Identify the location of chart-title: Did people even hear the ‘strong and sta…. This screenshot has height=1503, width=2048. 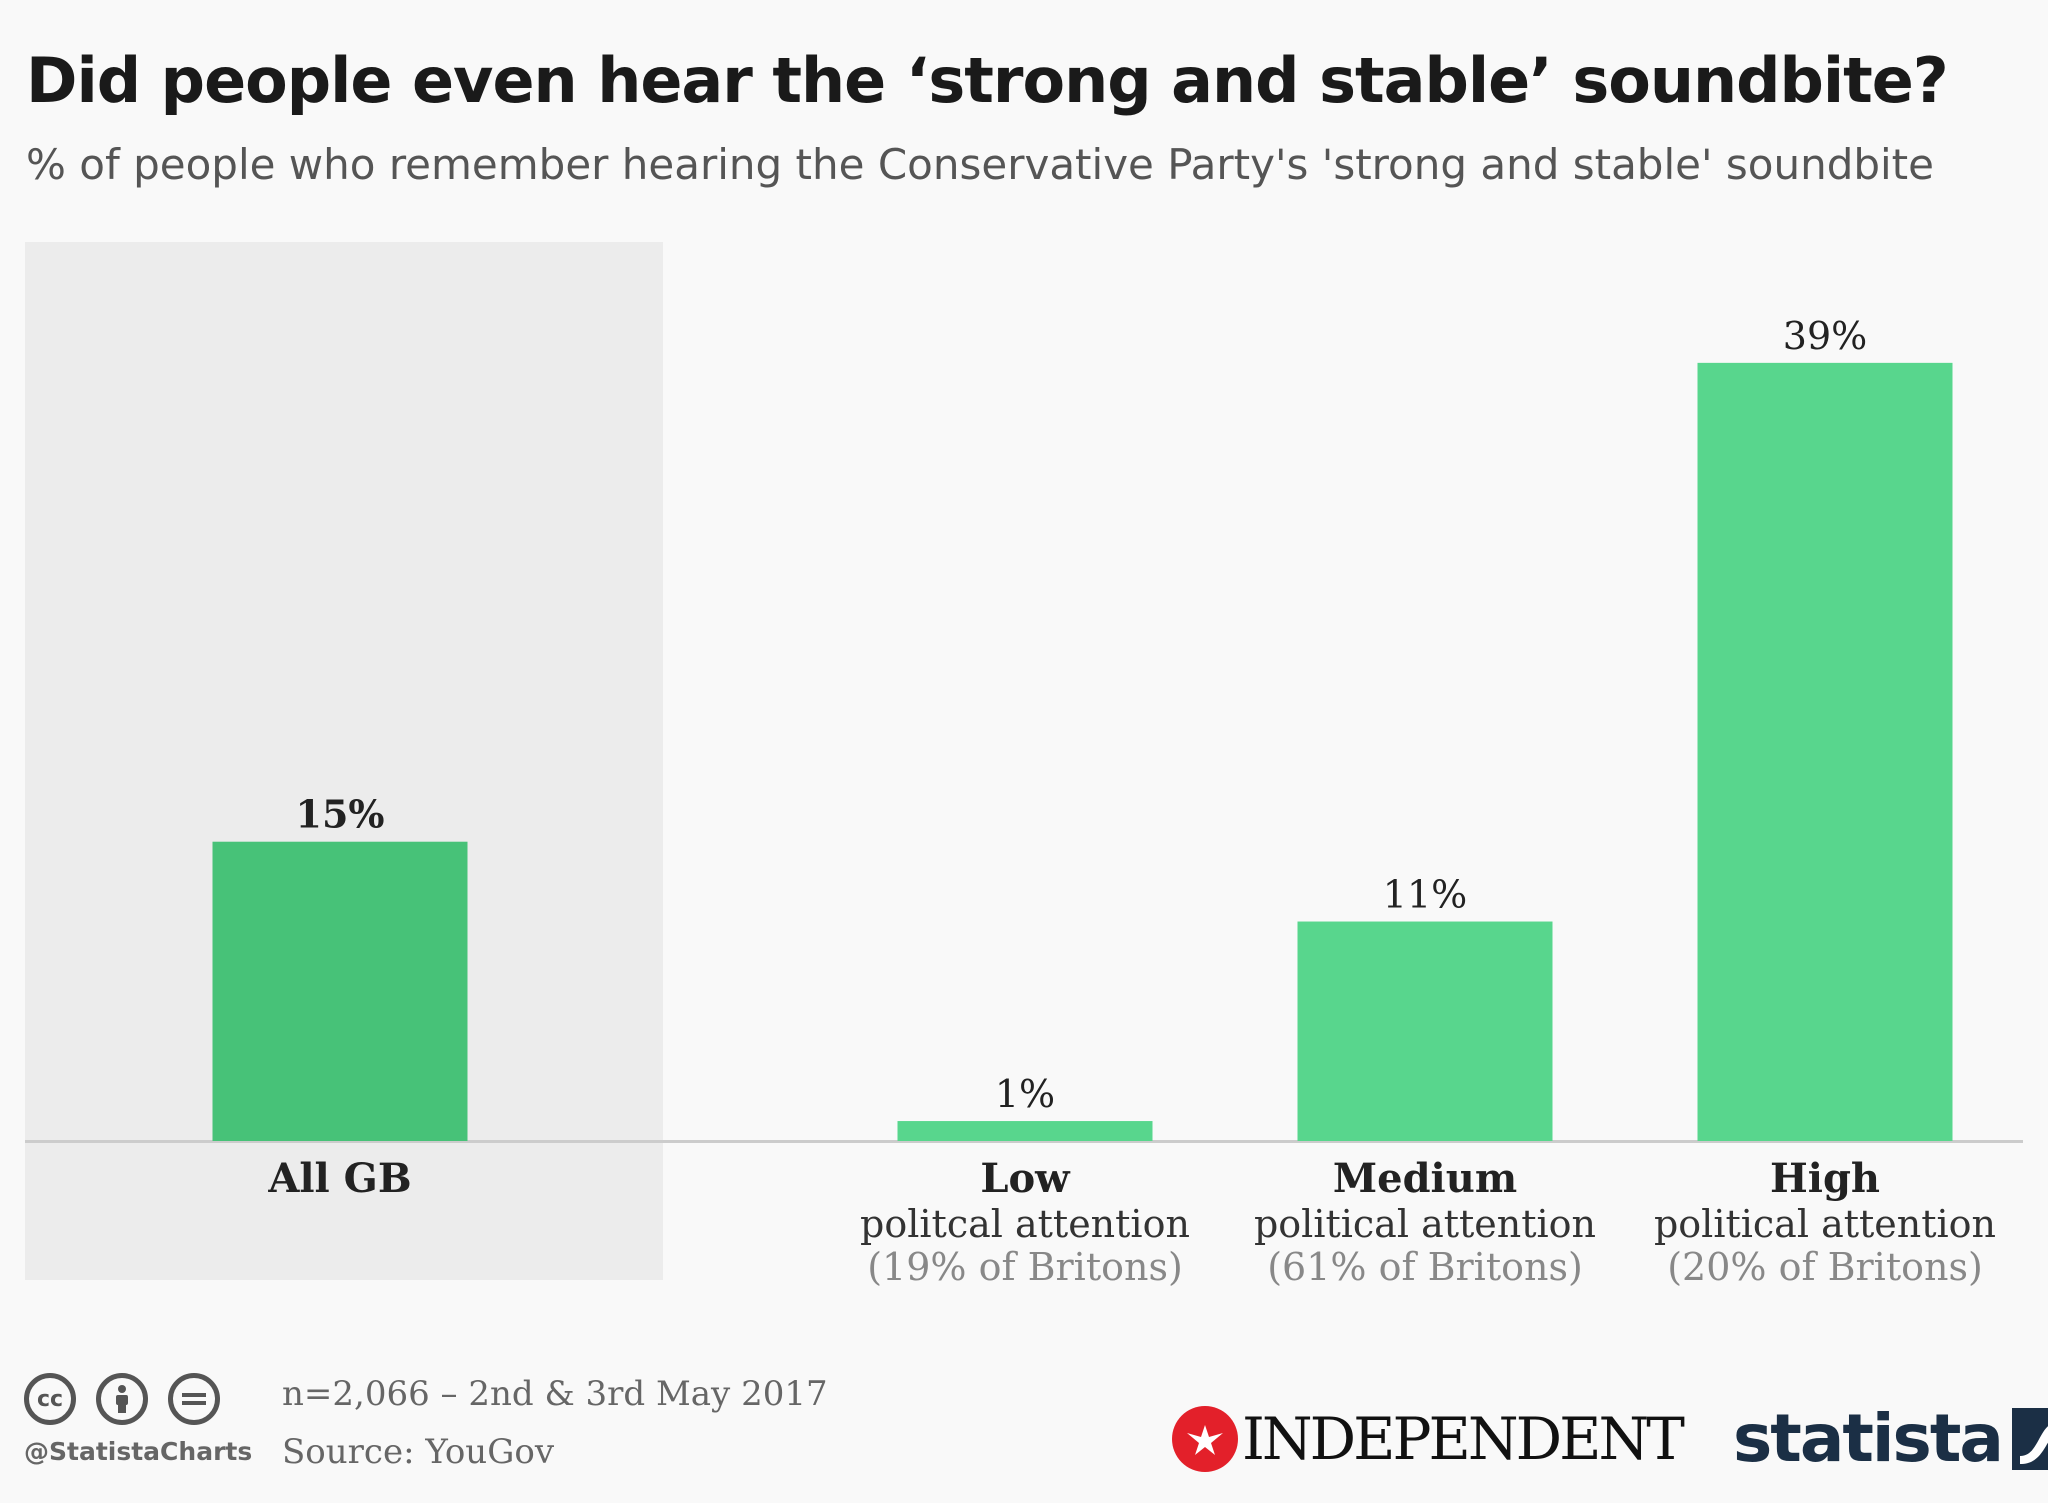
(987, 80).